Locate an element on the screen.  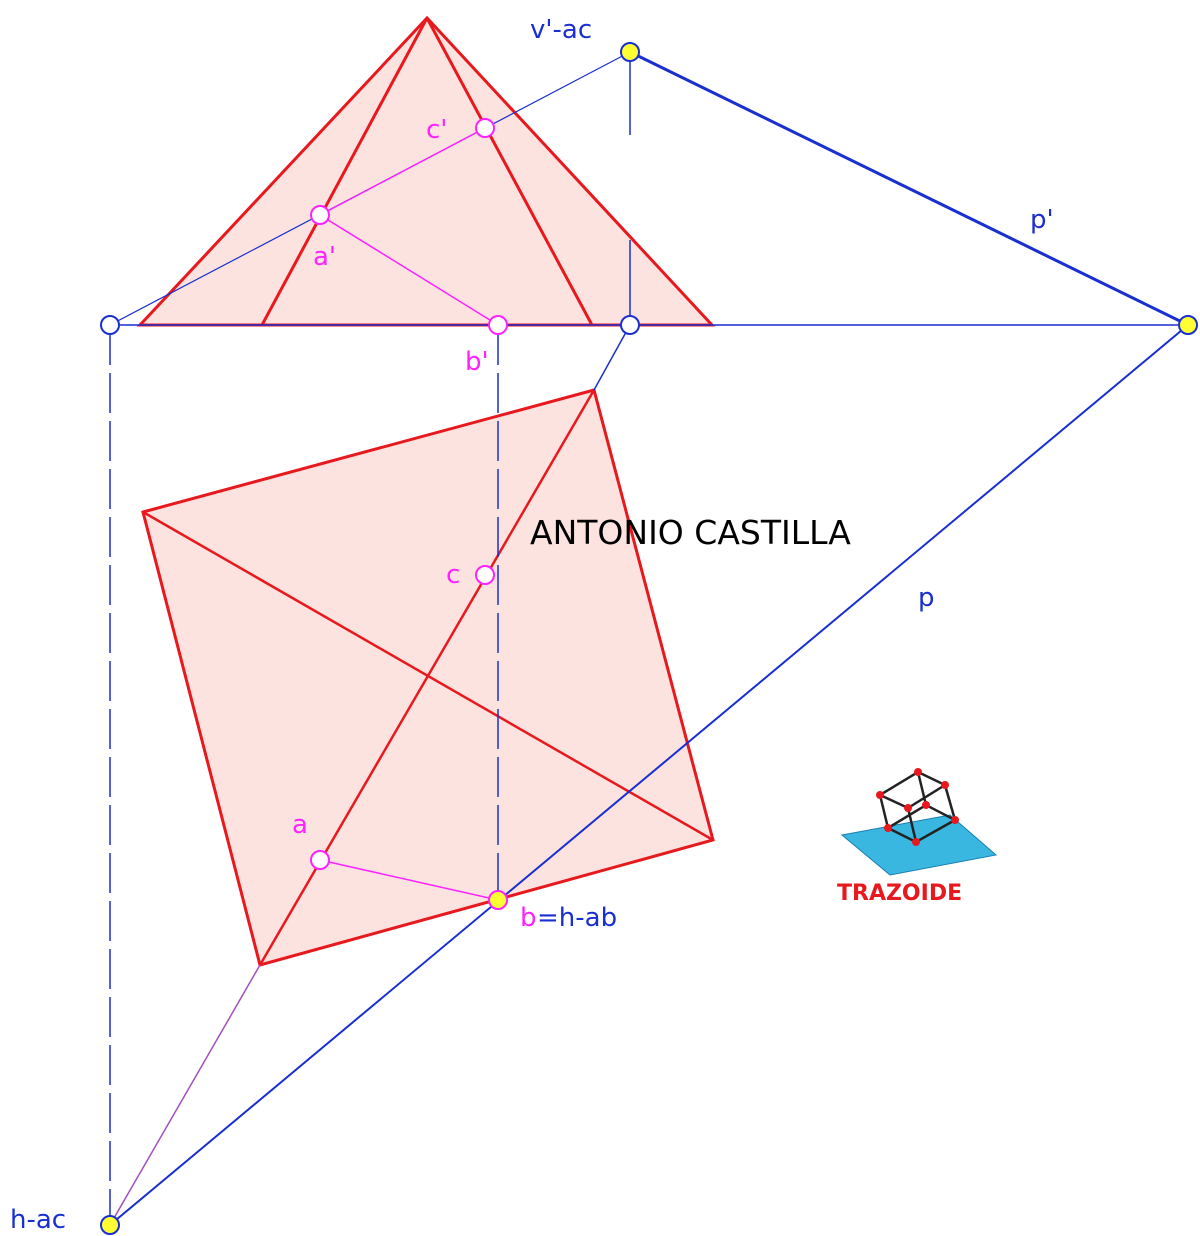
label: c' is located at coordinates (436, 130).